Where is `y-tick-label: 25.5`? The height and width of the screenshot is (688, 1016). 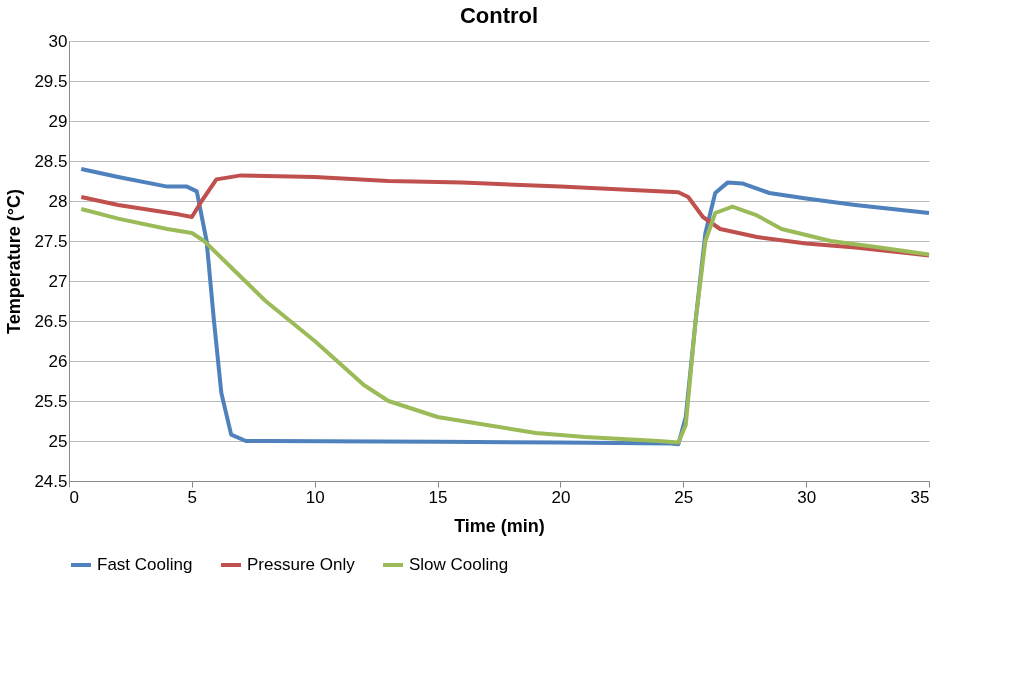
y-tick-label: 25.5 is located at coordinates (51, 401).